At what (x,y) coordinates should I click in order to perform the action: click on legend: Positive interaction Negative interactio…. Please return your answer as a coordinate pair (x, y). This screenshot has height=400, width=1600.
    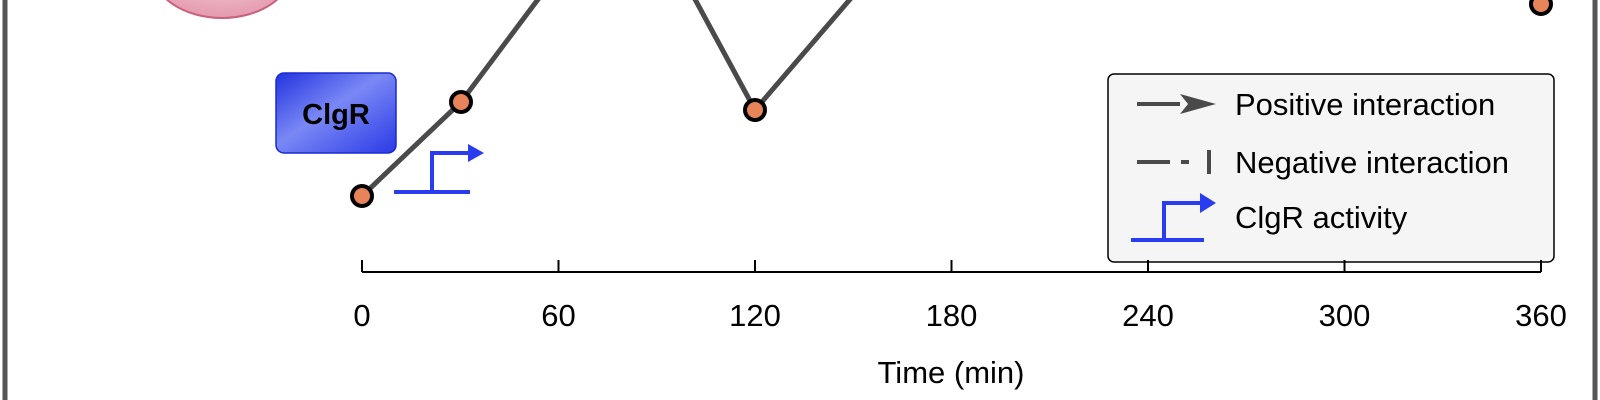
    Looking at the image, I should click on (1331, 168).